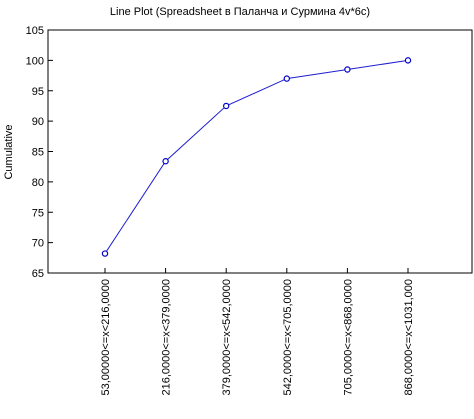 The height and width of the screenshot is (419, 474). What do you see at coordinates (38, 213) in the screenshot?
I see `y-tick-label: 75` at bounding box center [38, 213].